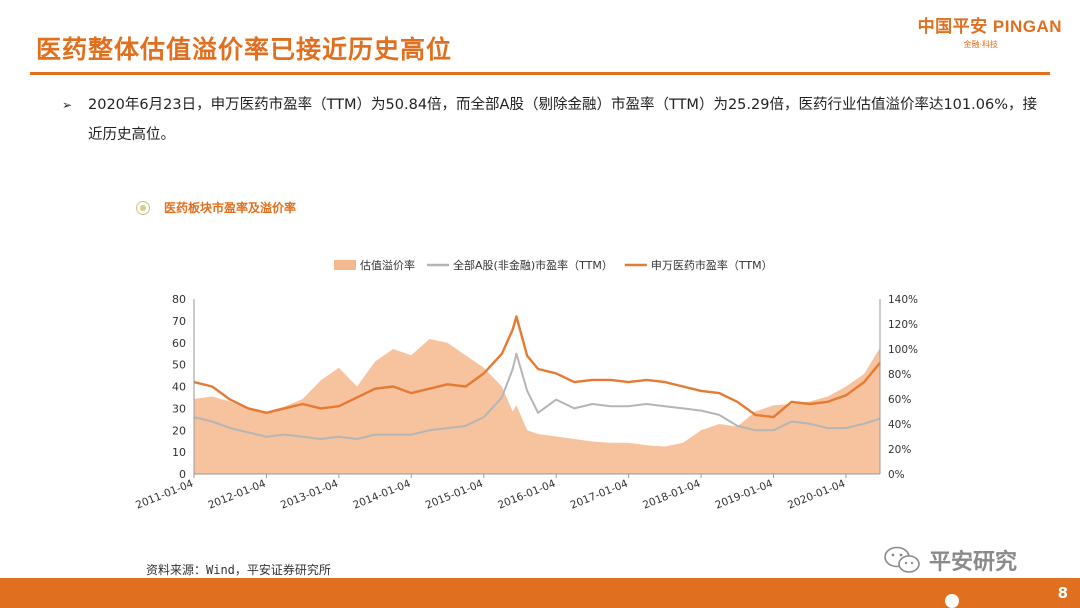 The width and height of the screenshot is (1080, 608). I want to click on title-divider, so click(540, 73).